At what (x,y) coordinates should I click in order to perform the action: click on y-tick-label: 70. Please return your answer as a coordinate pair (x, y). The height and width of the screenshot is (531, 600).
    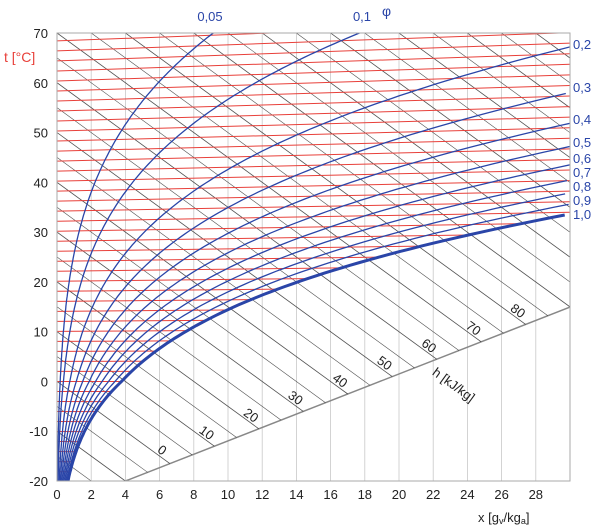
    Looking at the image, I should click on (41, 33).